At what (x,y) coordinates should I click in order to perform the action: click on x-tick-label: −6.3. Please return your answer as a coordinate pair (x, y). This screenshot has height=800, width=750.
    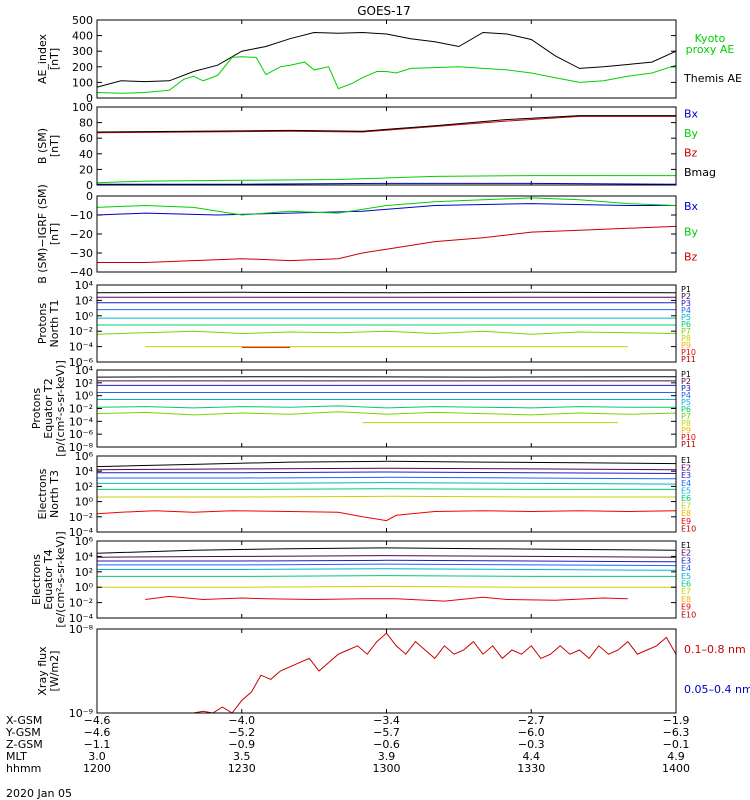
    Looking at the image, I should click on (676, 732).